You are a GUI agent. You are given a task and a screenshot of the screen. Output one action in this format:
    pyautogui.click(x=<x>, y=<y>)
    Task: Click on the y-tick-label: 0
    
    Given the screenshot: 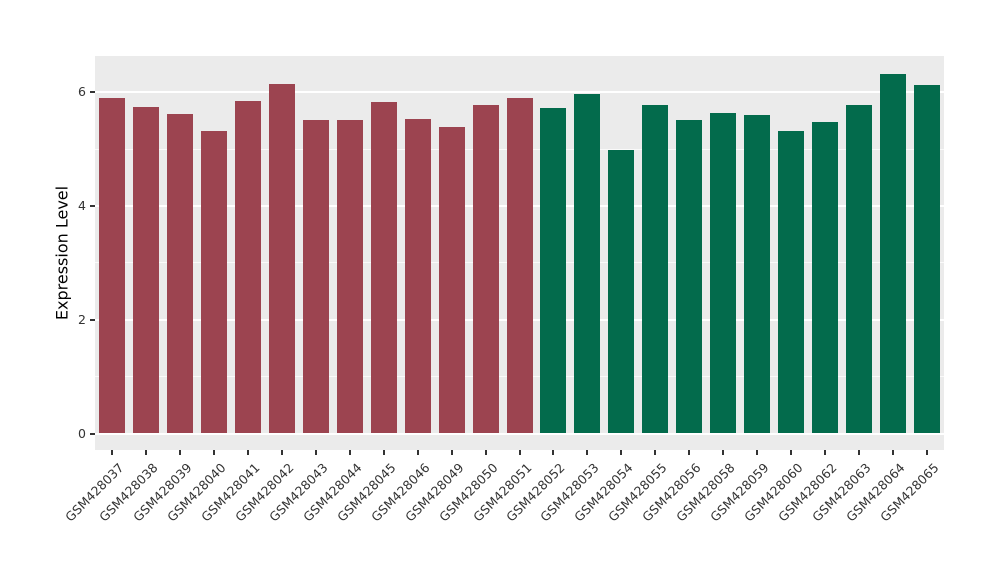 What is the action you would take?
    pyautogui.click(x=82, y=433)
    